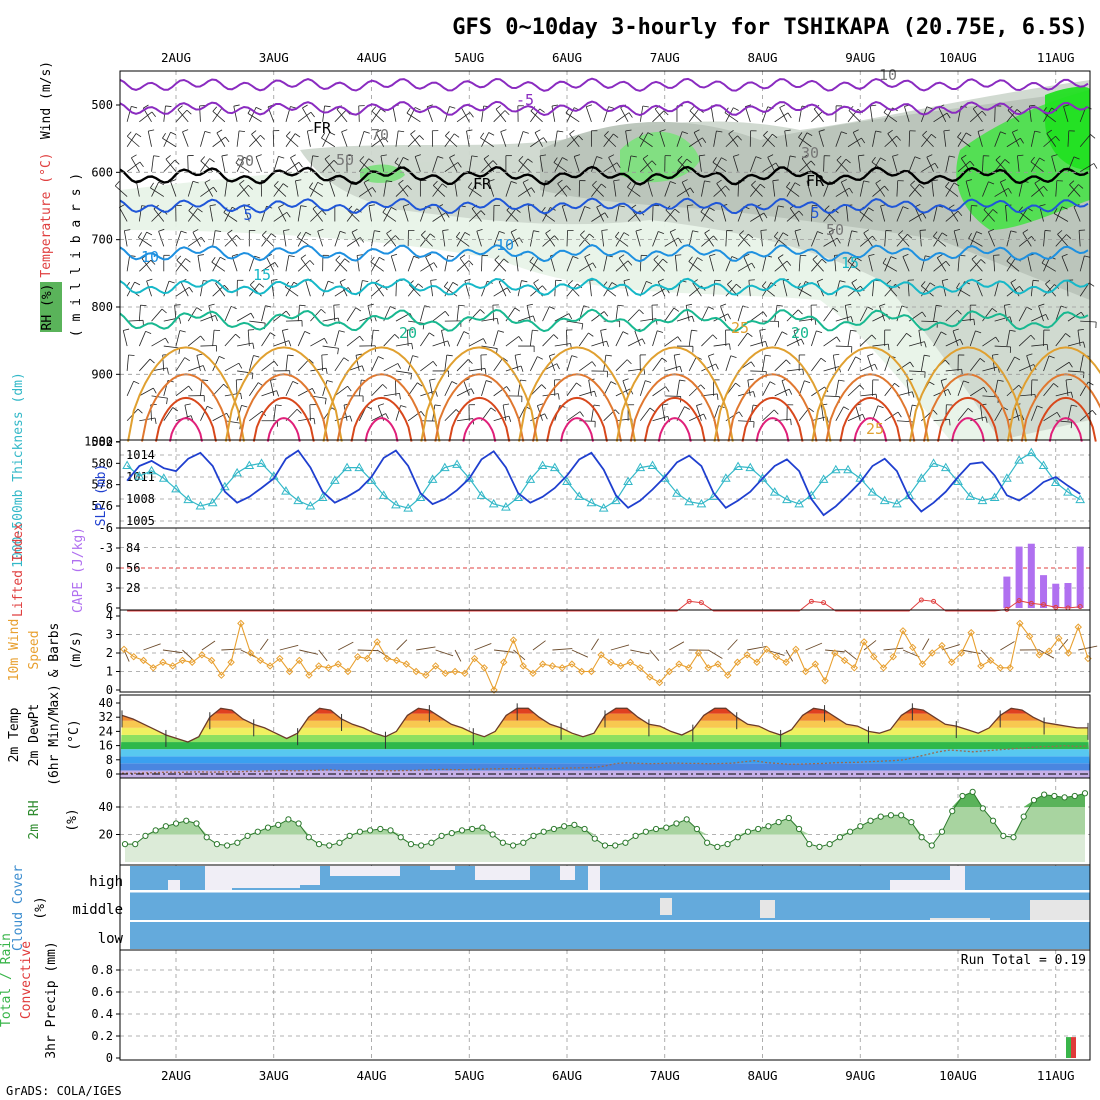 The width and height of the screenshot is (1100, 1100). Describe the element at coordinates (109, 608) in the screenshot. I see `y-tick-label: 6` at that location.